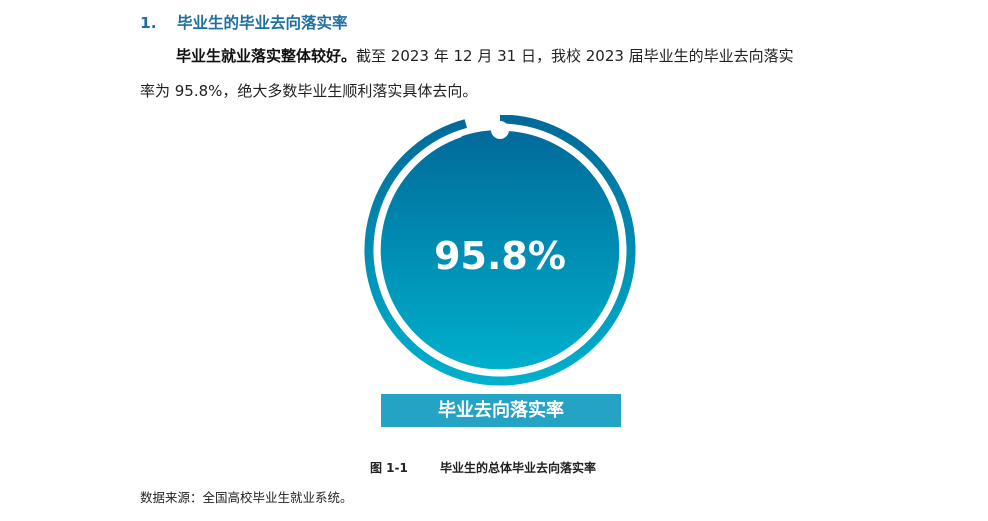 The height and width of the screenshot is (521, 988). What do you see at coordinates (148, 23) in the screenshot?
I see `section-number: 1.` at bounding box center [148, 23].